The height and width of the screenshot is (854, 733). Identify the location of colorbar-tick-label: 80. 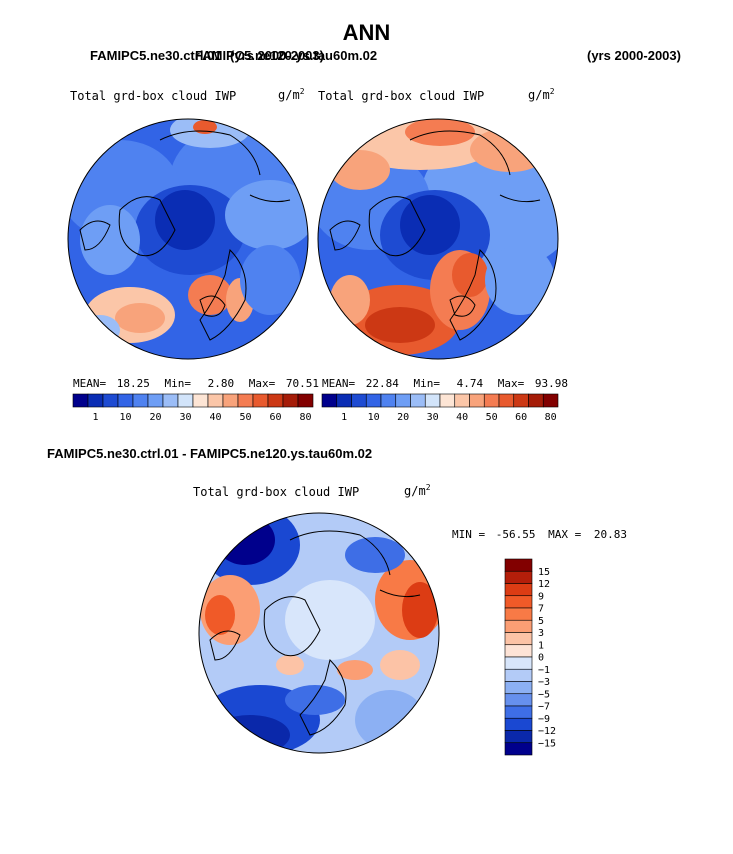
(305, 417).